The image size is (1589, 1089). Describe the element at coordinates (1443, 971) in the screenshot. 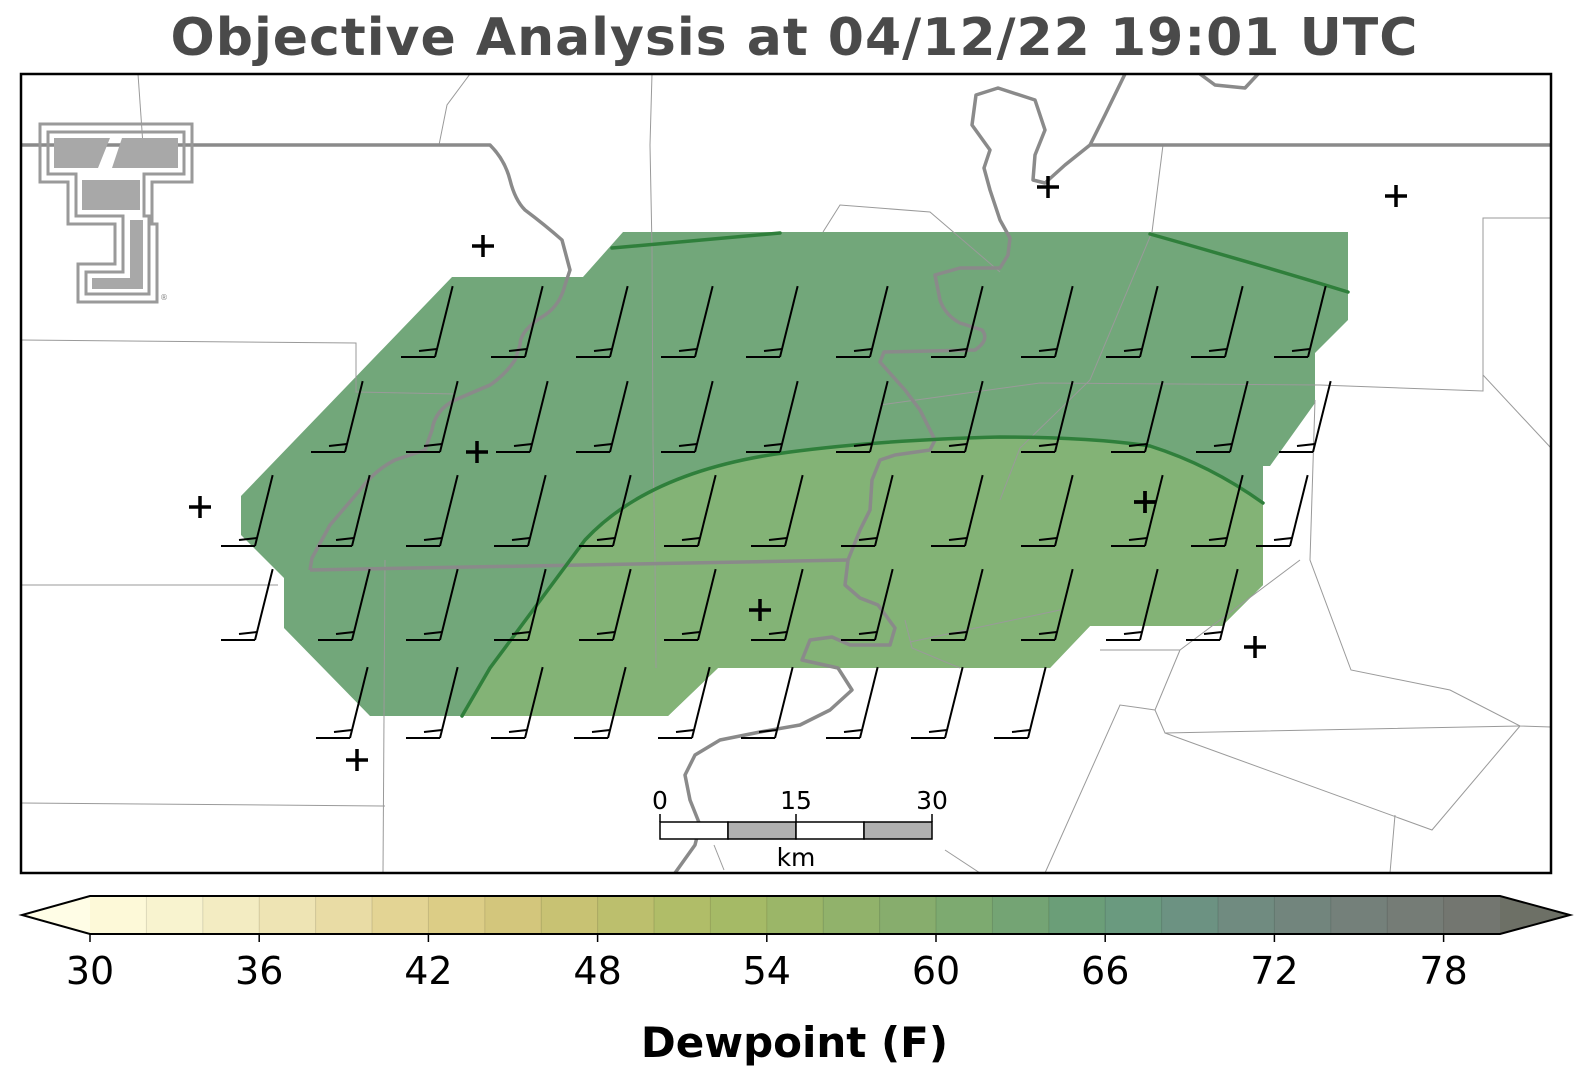

I see `colorbar-tick-label: 78` at that location.